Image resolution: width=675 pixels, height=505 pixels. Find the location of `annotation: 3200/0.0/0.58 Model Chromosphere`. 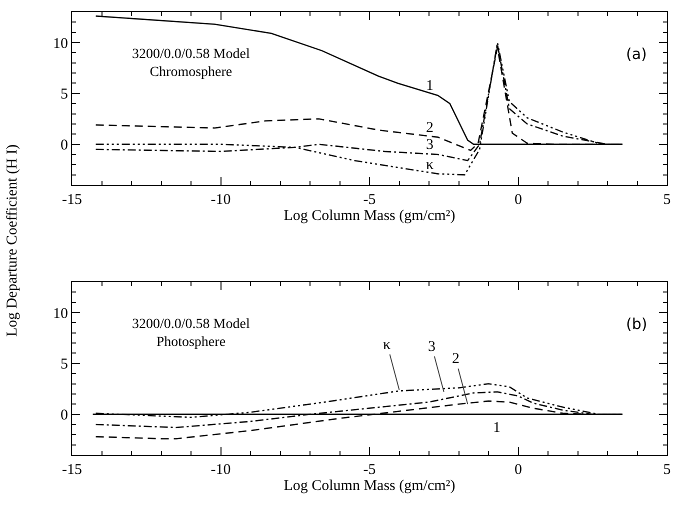

annotation: 3200/0.0/0.58 Model Chromosphere is located at coordinates (191, 63).